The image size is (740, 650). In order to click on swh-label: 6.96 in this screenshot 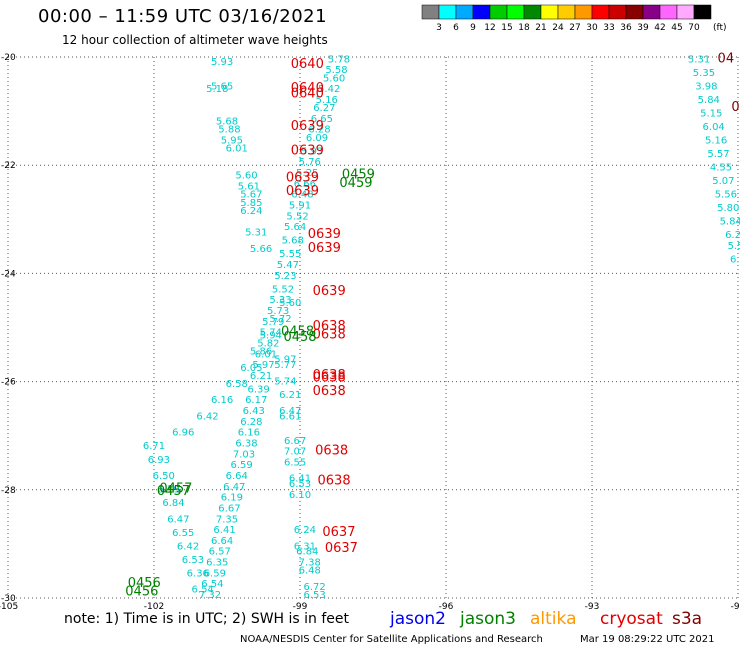, I will do `click(183, 433)`.